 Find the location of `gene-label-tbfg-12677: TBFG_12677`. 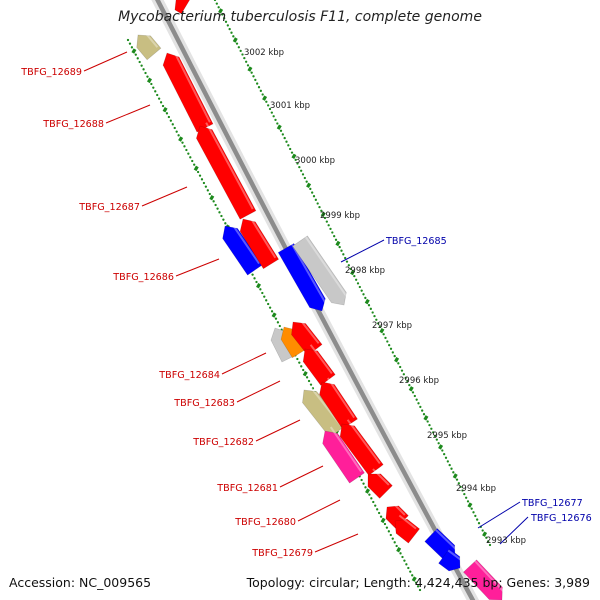

gene-label-tbfg-12677: TBFG_12677 is located at coordinates (552, 503).